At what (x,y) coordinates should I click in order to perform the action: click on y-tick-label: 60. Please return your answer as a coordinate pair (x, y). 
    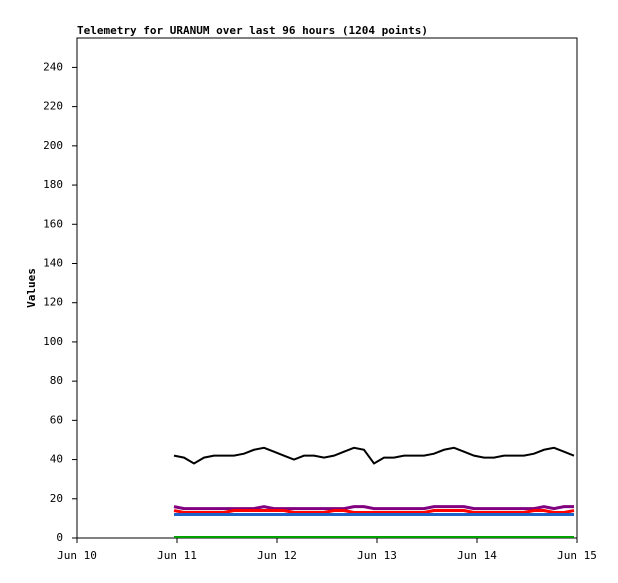
    Looking at the image, I should click on (56, 419).